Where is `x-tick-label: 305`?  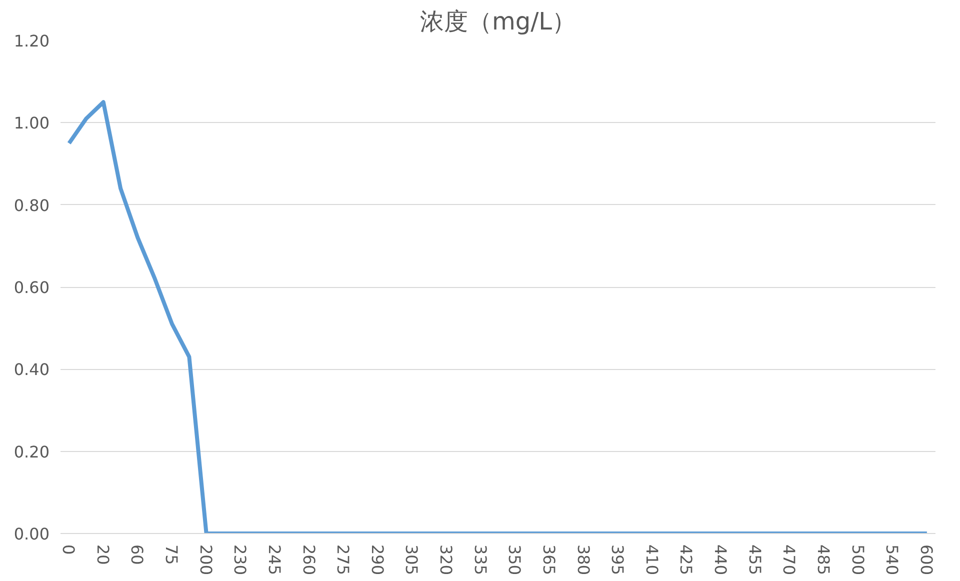
x-tick-label: 305 is located at coordinates (412, 560).